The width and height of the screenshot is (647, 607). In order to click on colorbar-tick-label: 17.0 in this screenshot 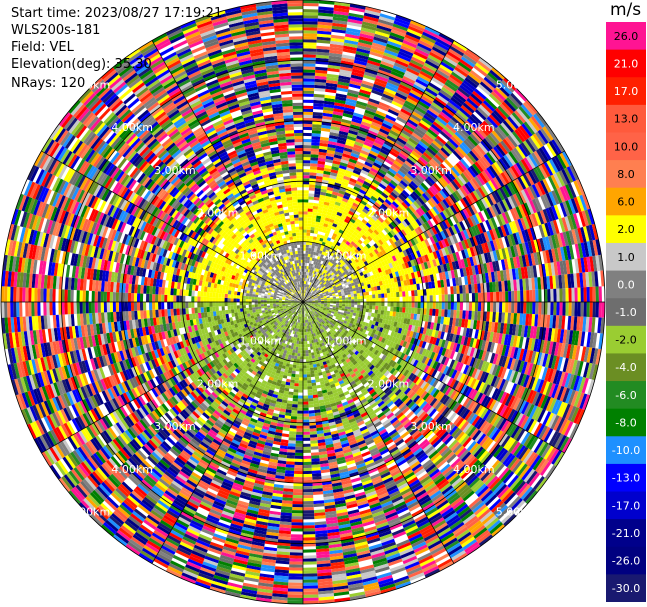, I will do `click(626, 91)`.